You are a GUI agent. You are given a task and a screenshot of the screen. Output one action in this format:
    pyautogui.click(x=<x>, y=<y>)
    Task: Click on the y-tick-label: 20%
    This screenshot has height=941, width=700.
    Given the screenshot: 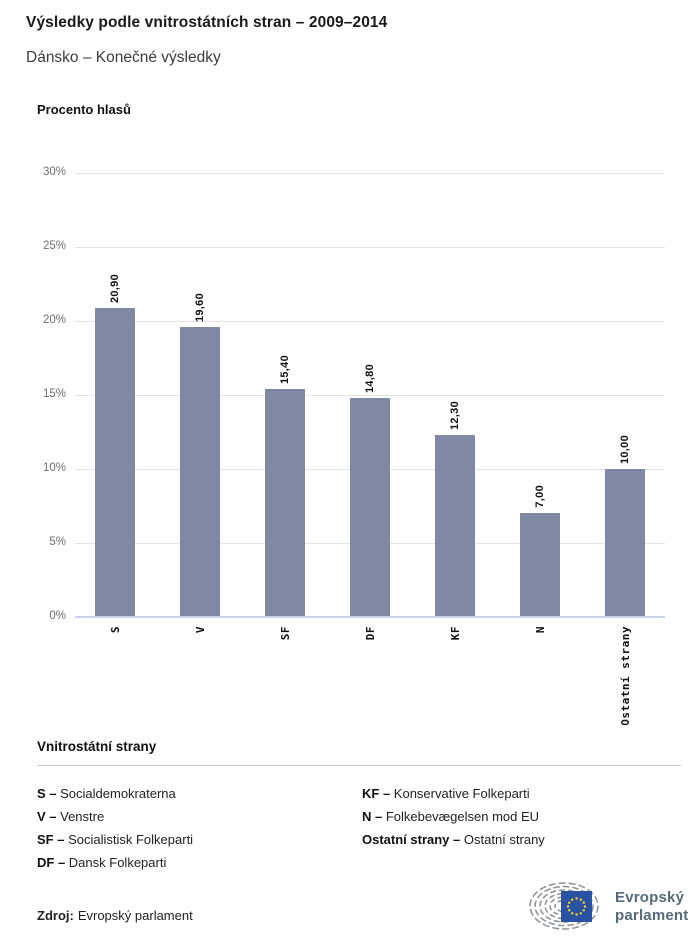 What is the action you would take?
    pyautogui.click(x=54, y=320)
    